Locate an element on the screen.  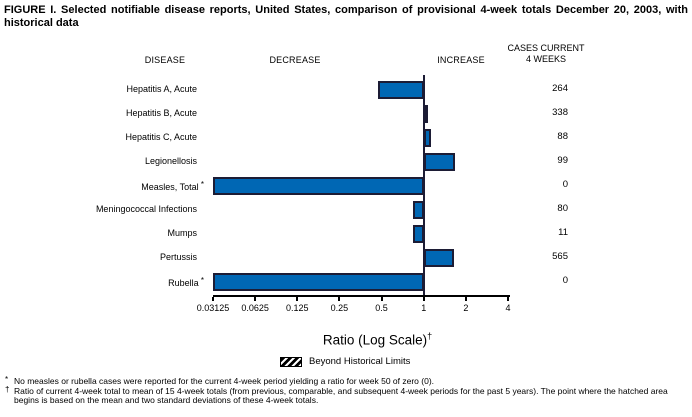
cases-value: 264 is located at coordinates (560, 88).